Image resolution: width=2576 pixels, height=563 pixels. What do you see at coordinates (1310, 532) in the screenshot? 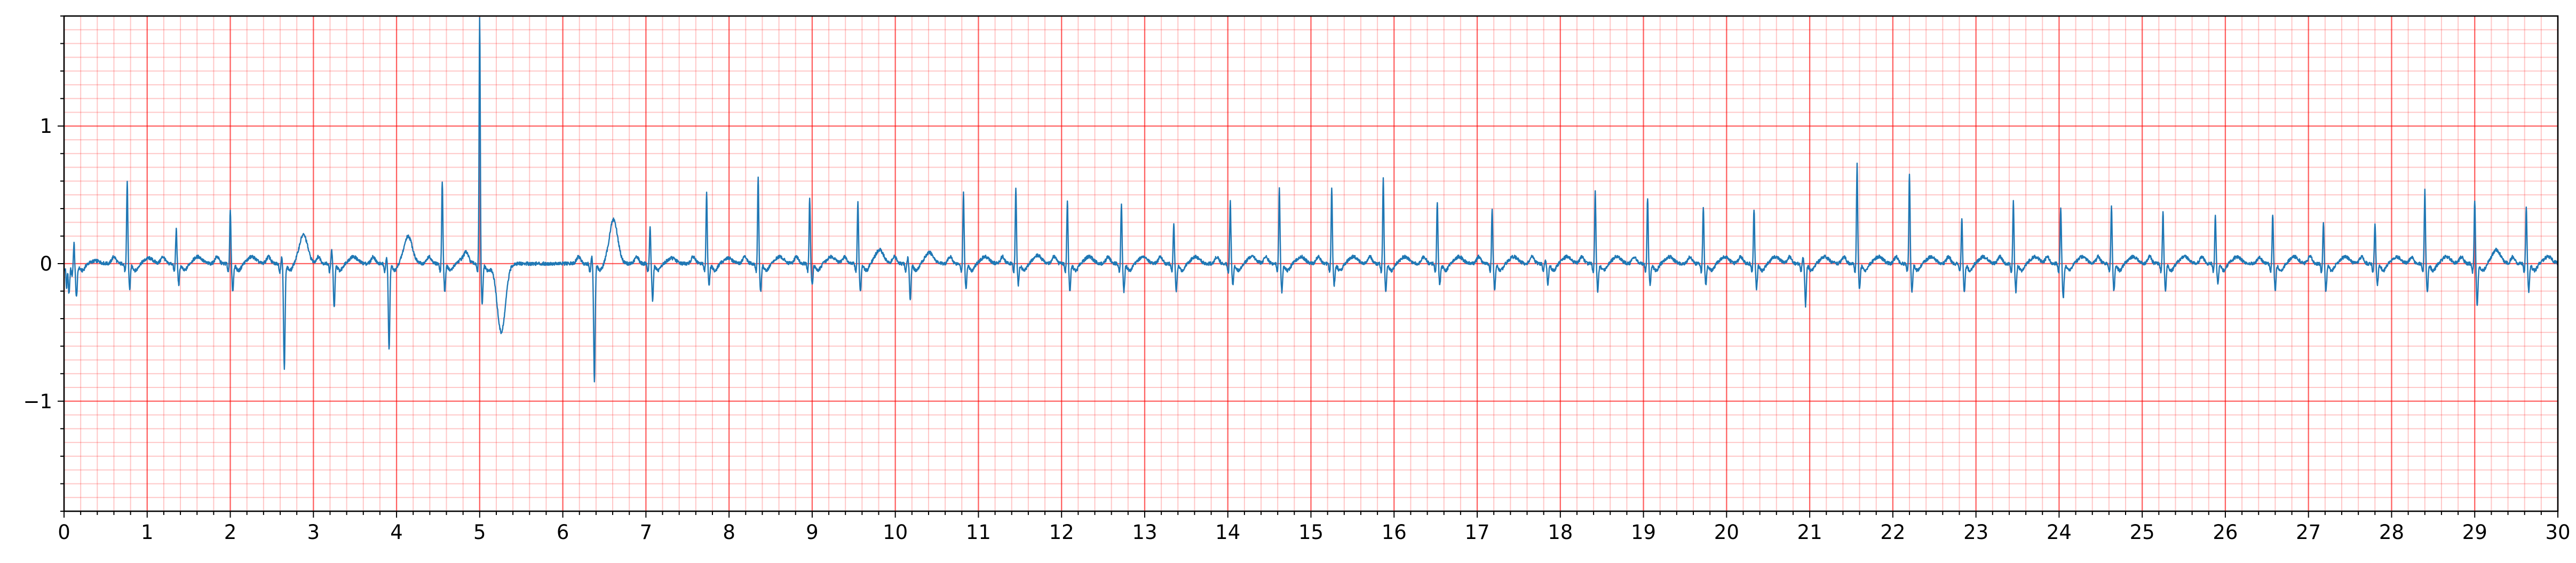
I see `x-tick-label: 15` at bounding box center [1310, 532].